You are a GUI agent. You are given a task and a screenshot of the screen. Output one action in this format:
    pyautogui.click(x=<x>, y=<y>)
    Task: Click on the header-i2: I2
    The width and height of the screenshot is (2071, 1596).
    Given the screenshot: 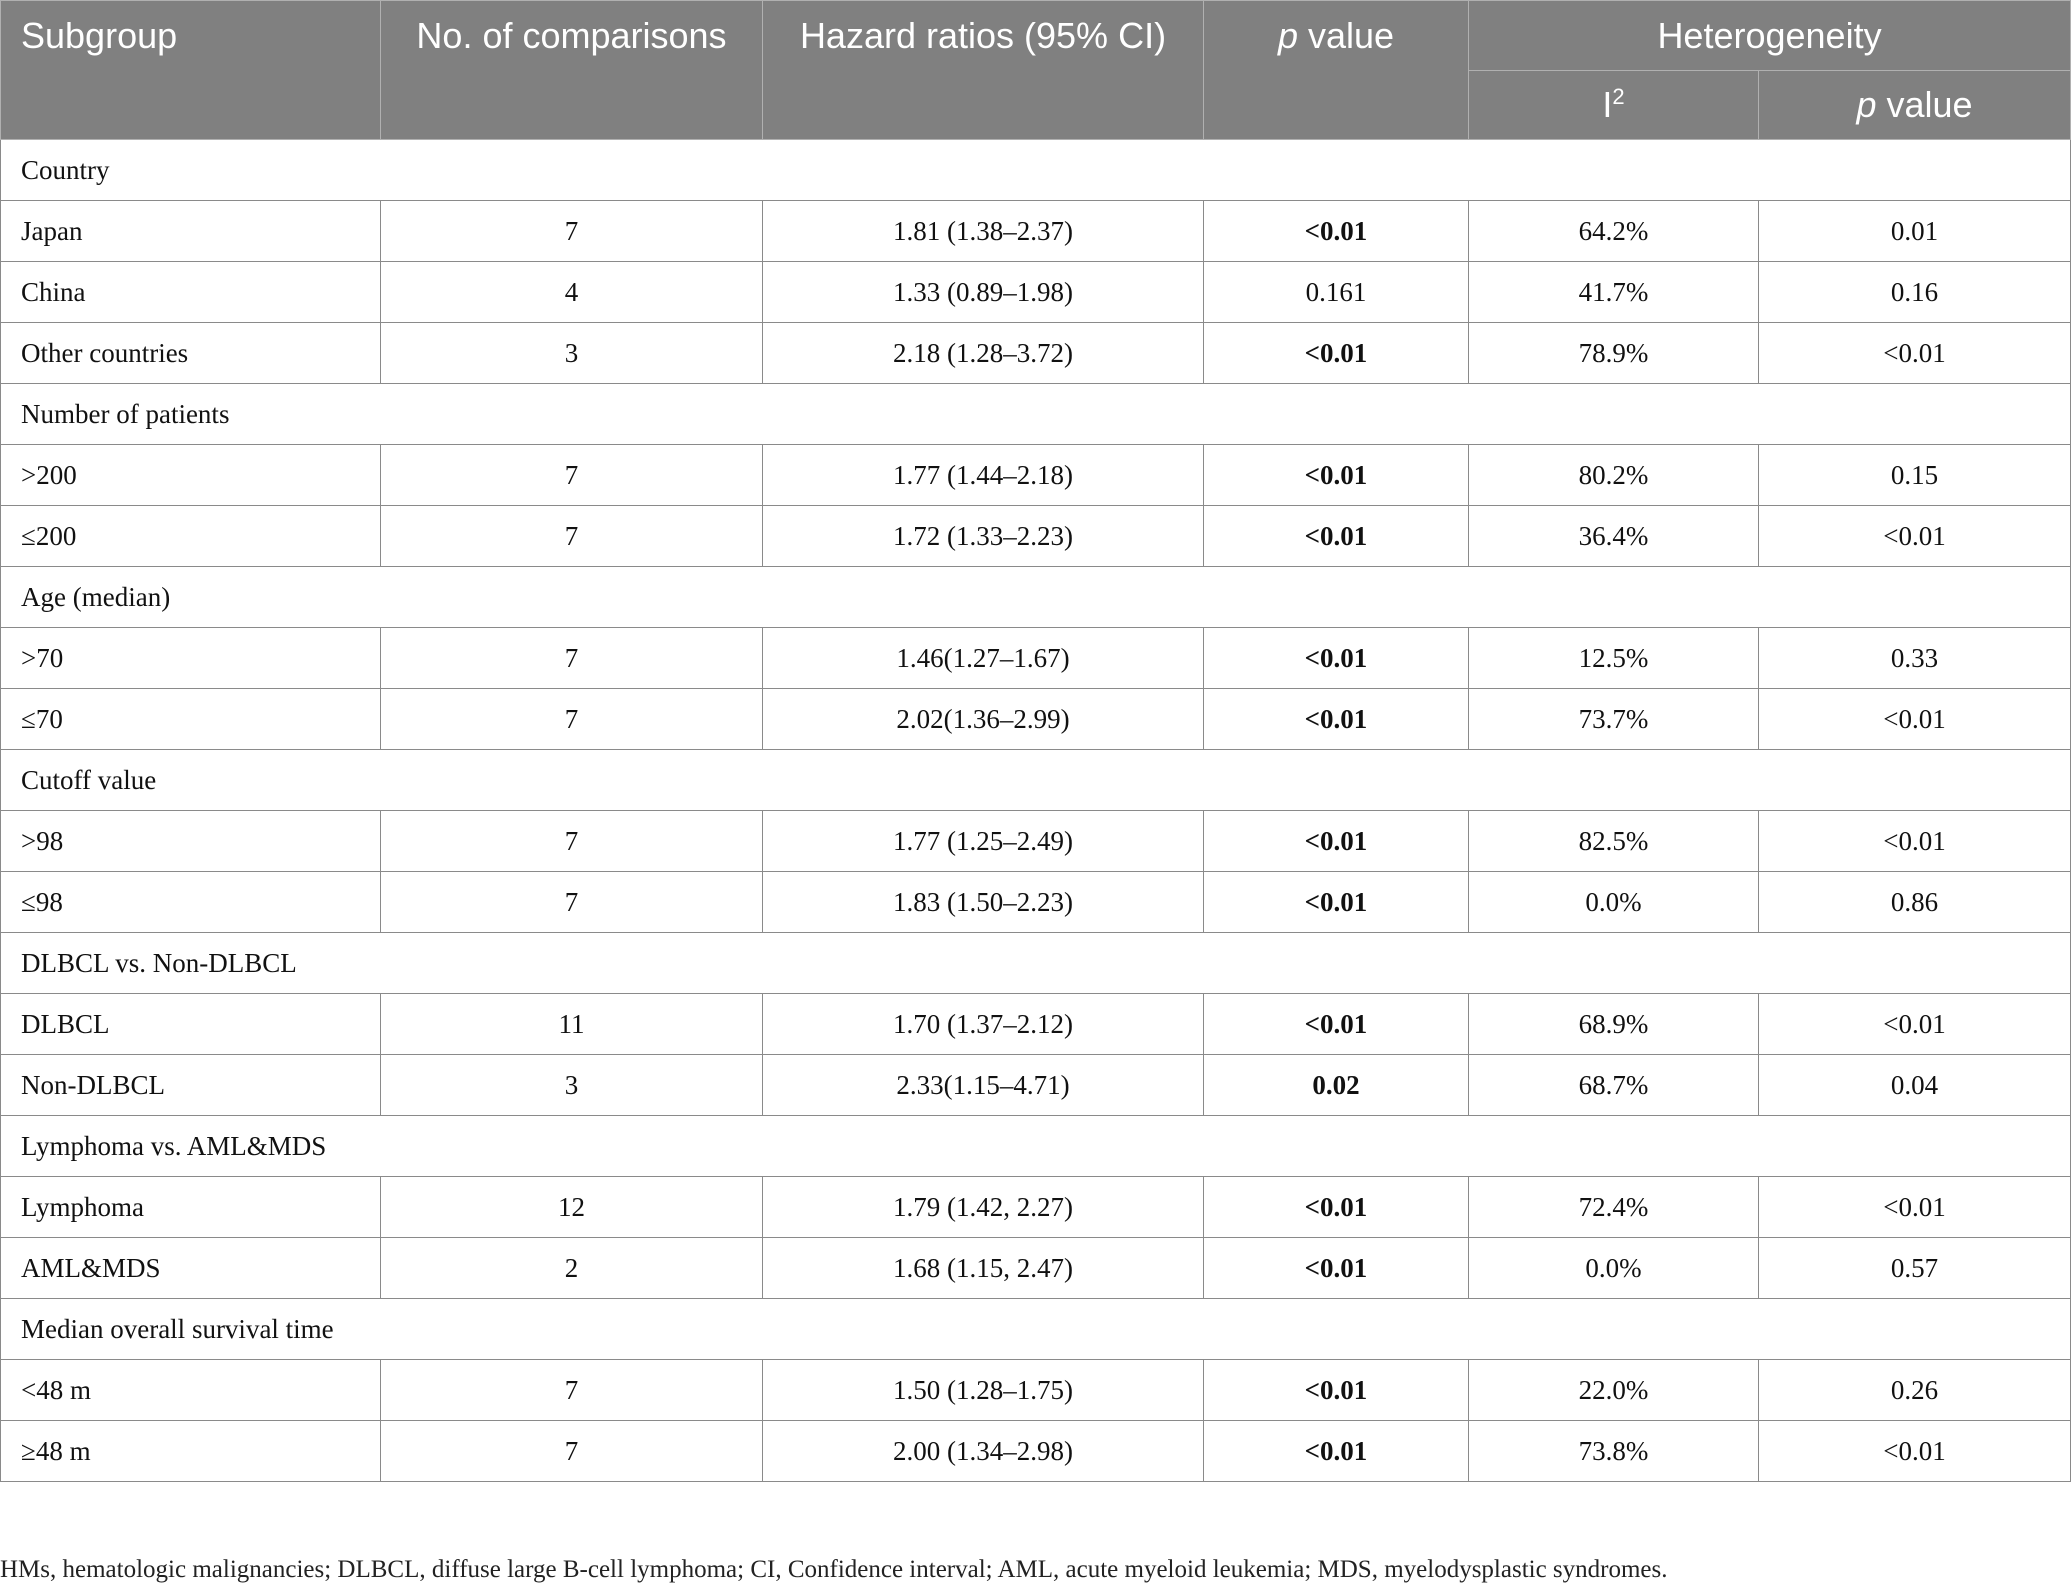 What is the action you would take?
    pyautogui.click(x=1613, y=105)
    